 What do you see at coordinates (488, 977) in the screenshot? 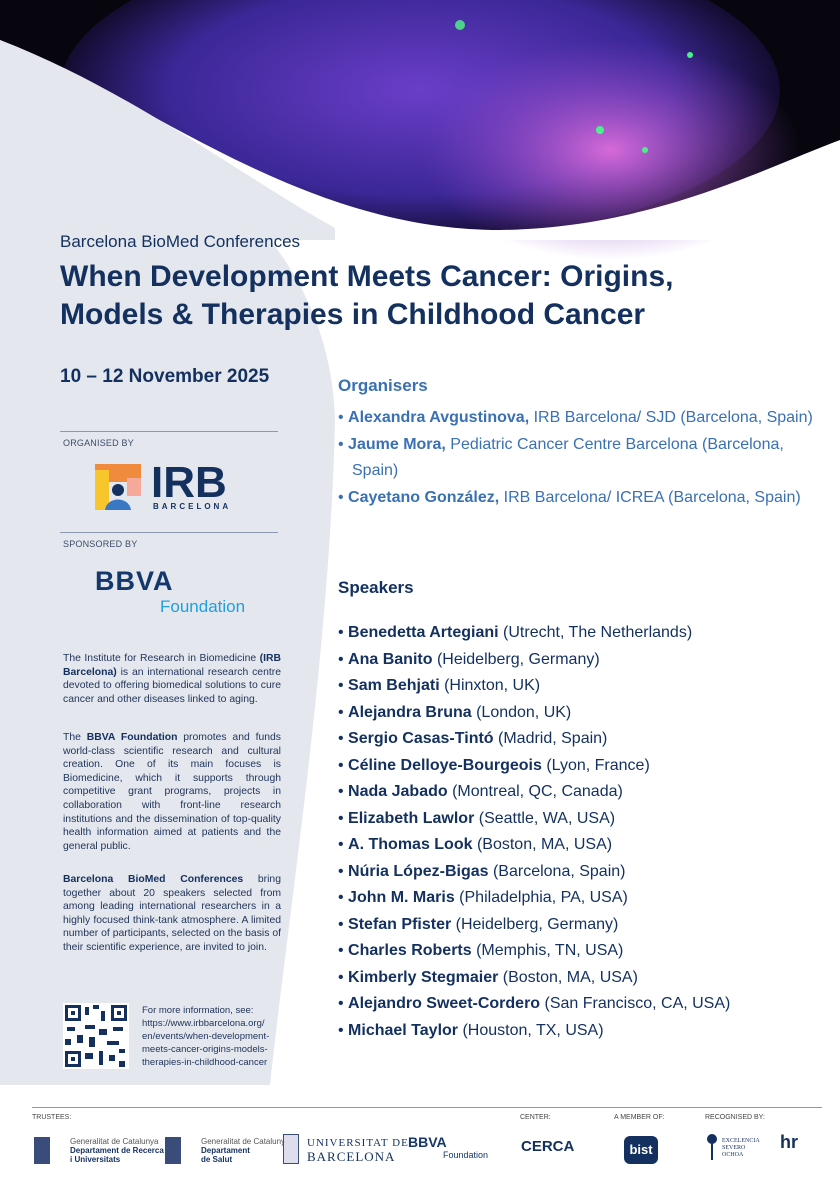
I see `speaker-item: • Kimberly Stegmaier (Boston, MA, USA)` at bounding box center [488, 977].